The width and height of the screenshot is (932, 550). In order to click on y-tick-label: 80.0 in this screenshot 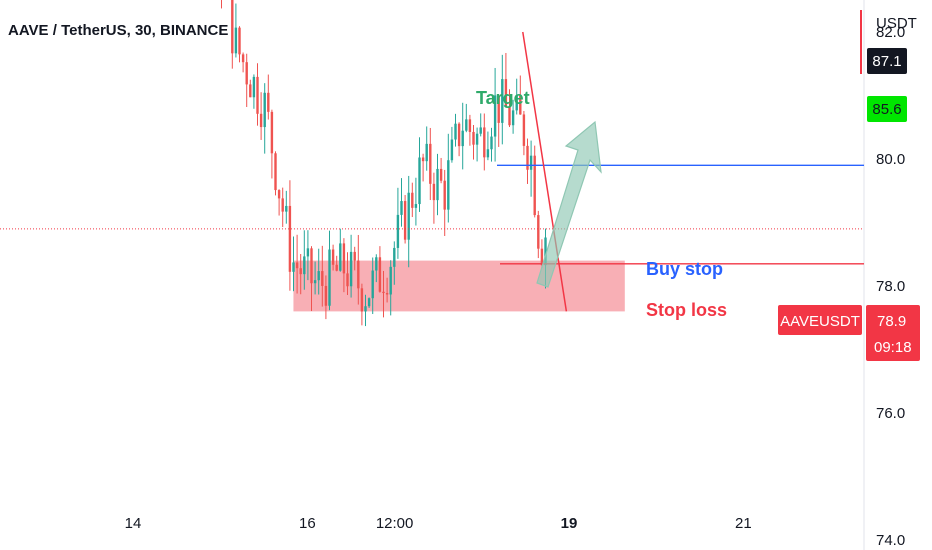, I will do `click(890, 159)`.